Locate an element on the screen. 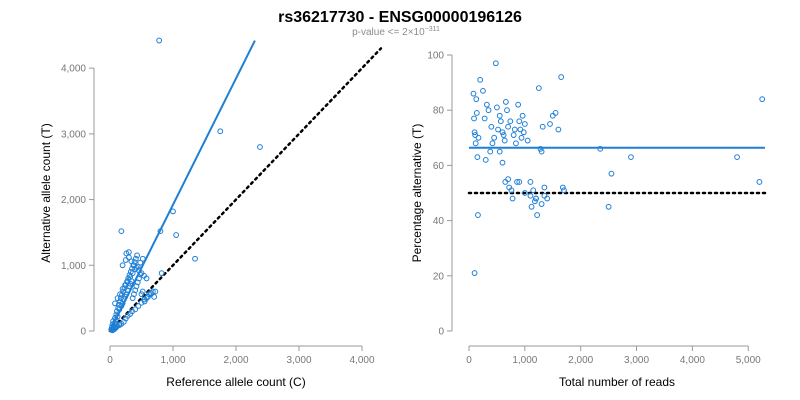 Image resolution: width=800 pixels, height=400 pixels. y-tick-label: 2,000 is located at coordinates (73, 200).